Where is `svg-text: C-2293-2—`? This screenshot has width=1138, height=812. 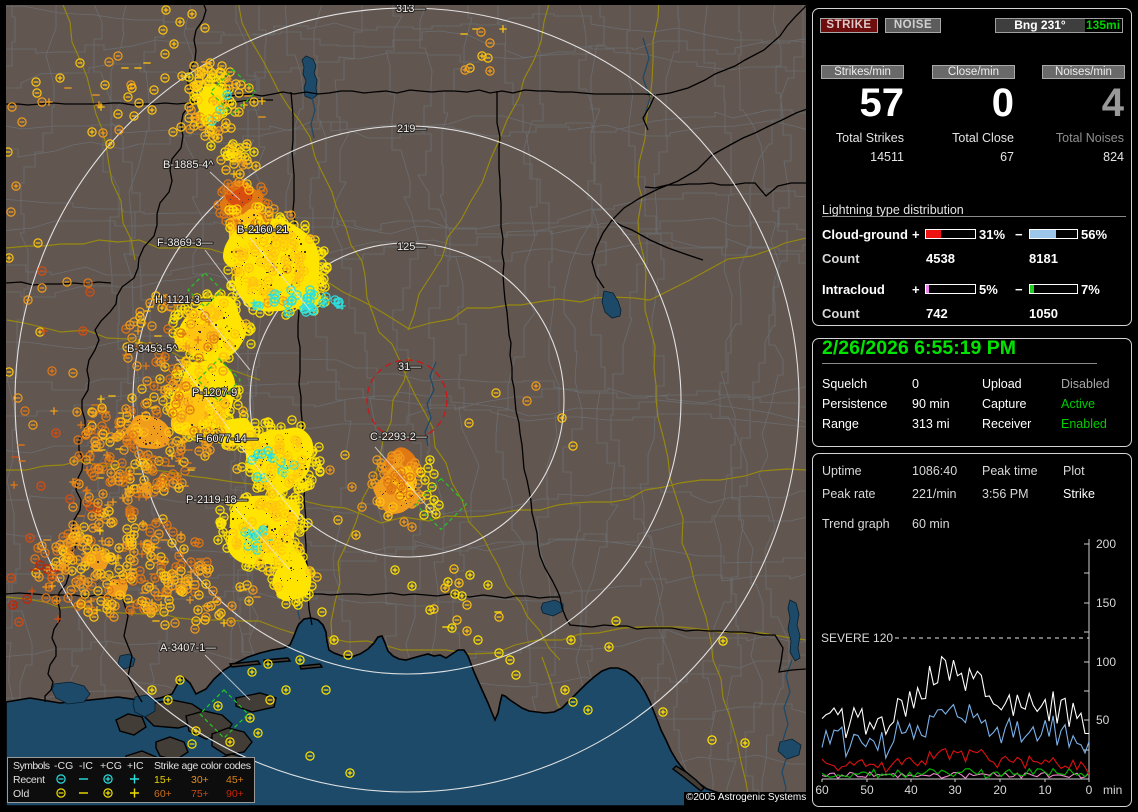
svg-text: C-2293-2— is located at coordinates (398, 437).